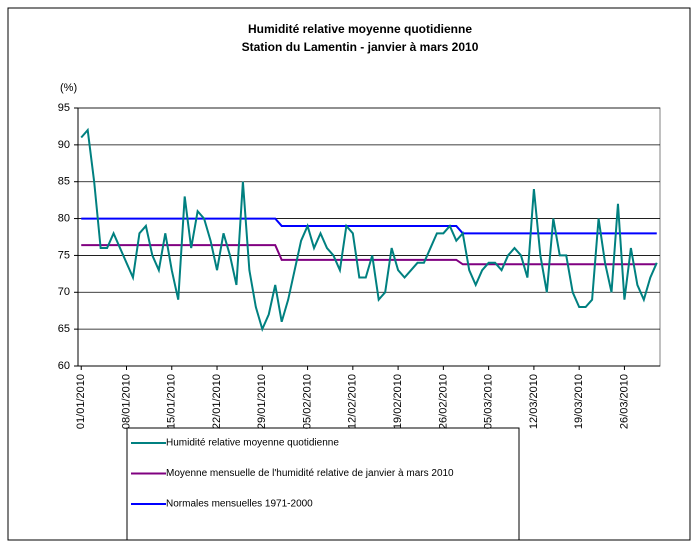 Image resolution: width=699 pixels, height=544 pixels. What do you see at coordinates (64, 108) in the screenshot?
I see `y-tick-label: 95` at bounding box center [64, 108].